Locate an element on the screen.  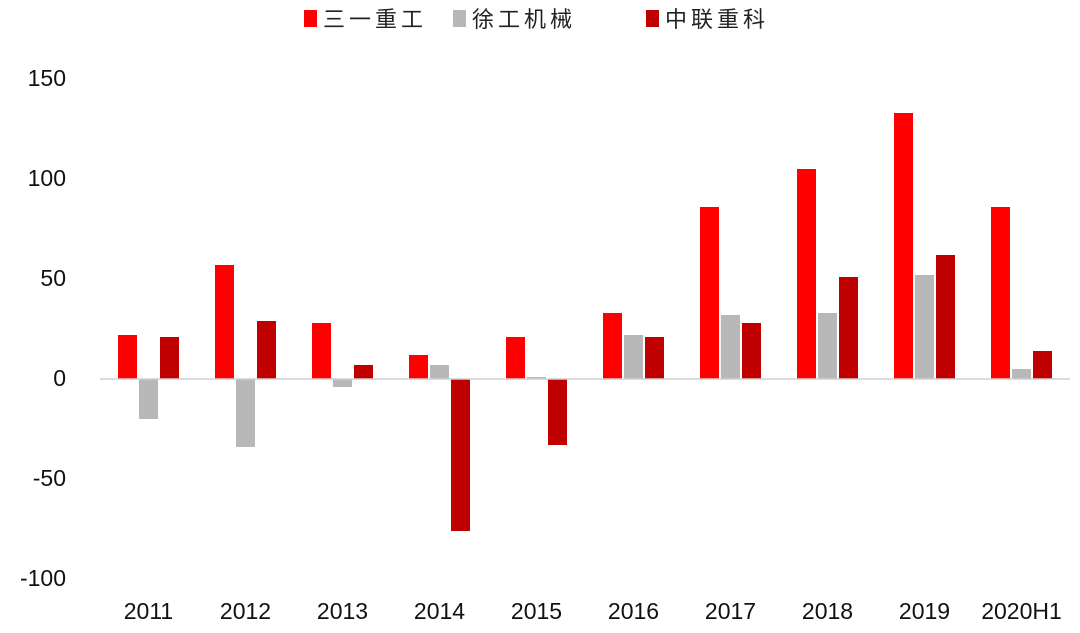
legend-item-xcmg: 徐工机械 is located at coordinates (514, 20).